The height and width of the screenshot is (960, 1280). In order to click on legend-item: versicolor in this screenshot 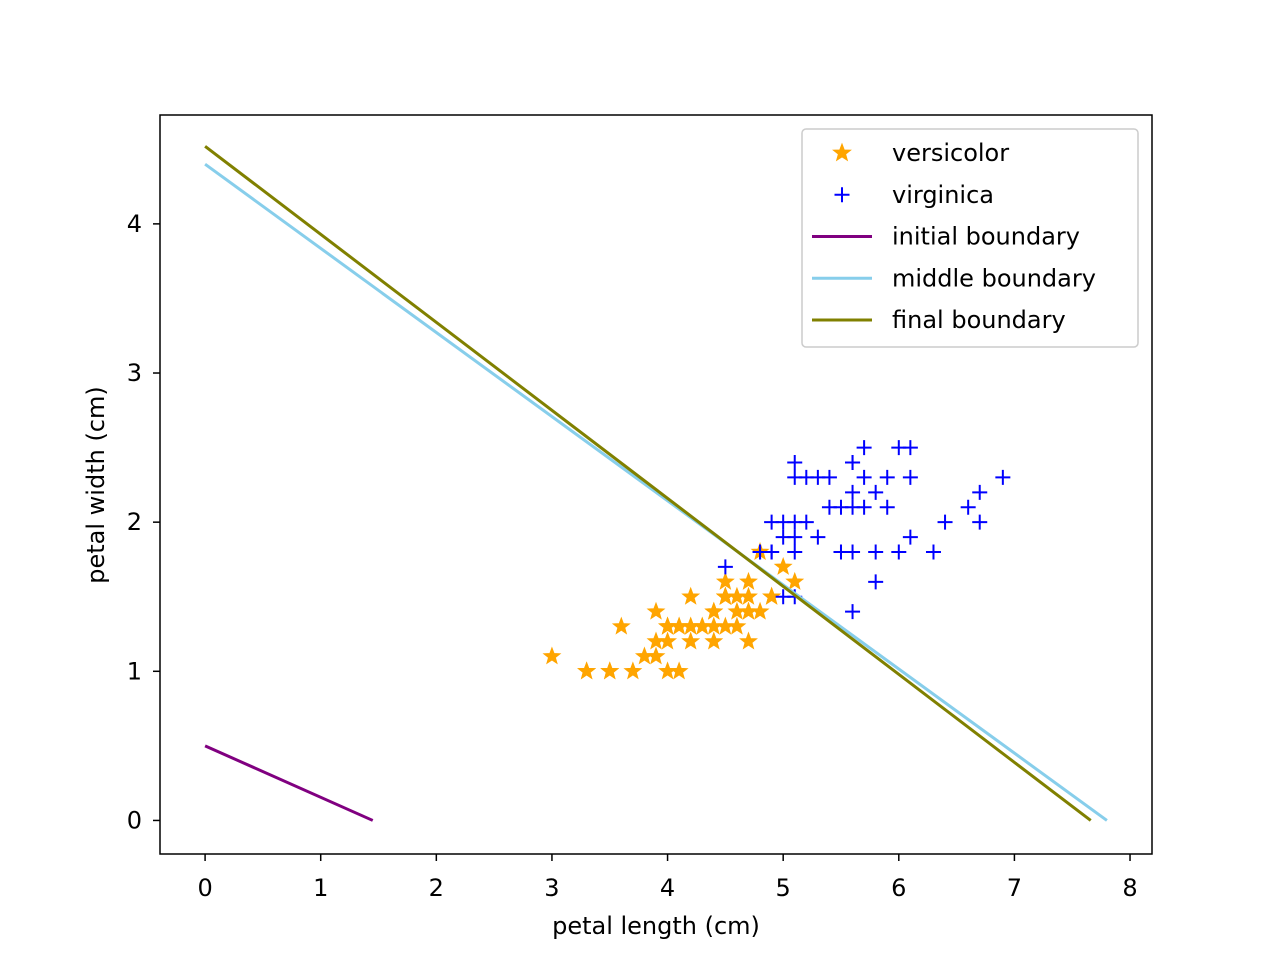, I will do `click(920, 153)`.